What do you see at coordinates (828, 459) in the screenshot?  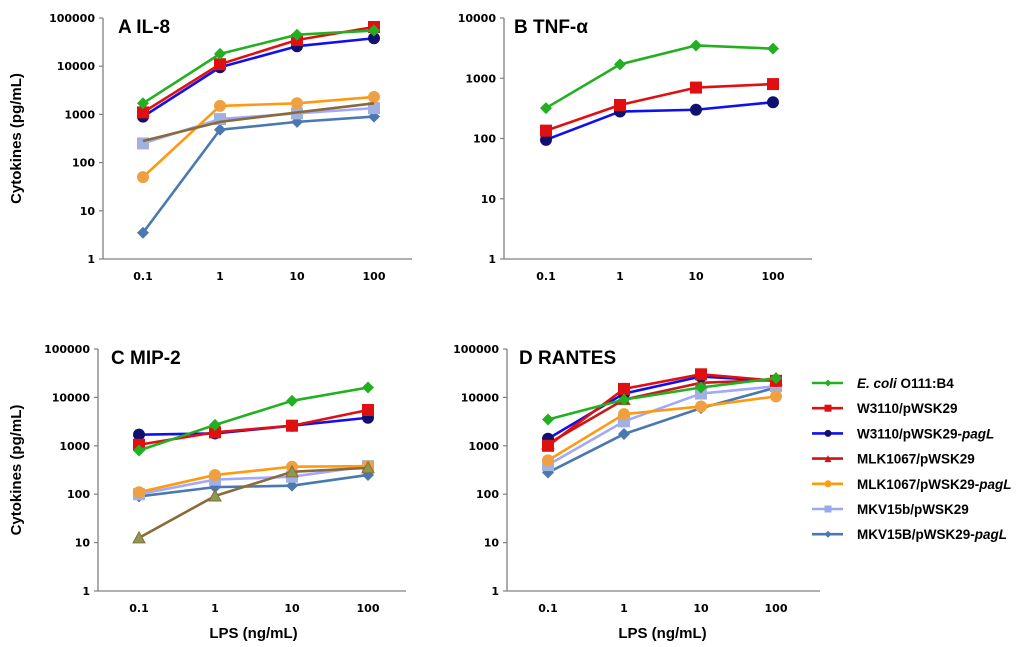 I see `legend-marker-triangle` at bounding box center [828, 459].